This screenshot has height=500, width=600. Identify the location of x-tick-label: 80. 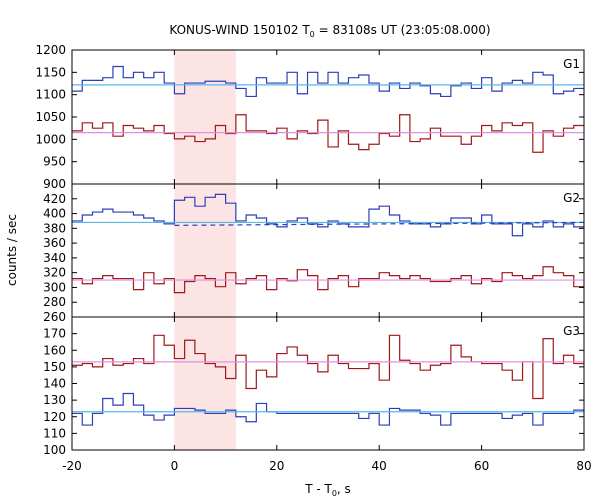
(583, 466).